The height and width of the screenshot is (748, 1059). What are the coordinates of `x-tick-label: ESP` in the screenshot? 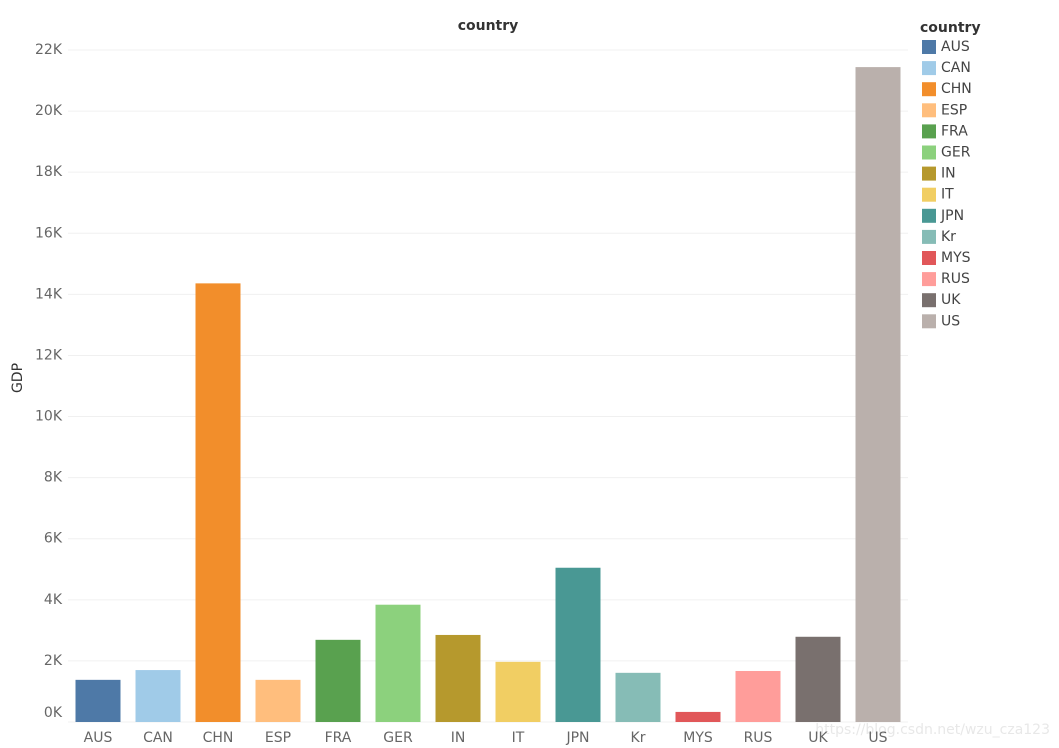 It's located at (278, 738).